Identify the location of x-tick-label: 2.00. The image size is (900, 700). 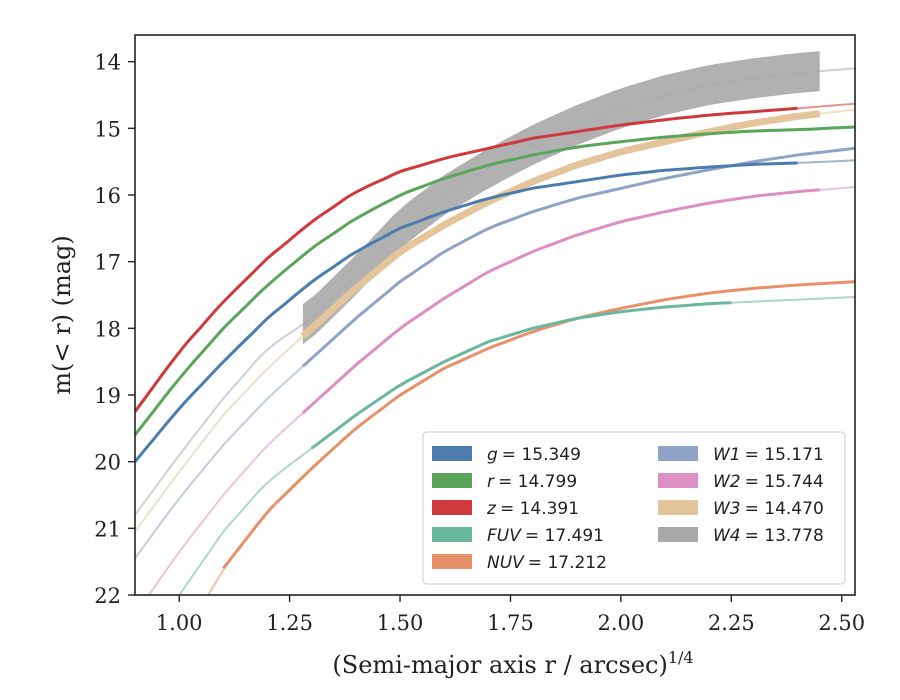
(621, 623).